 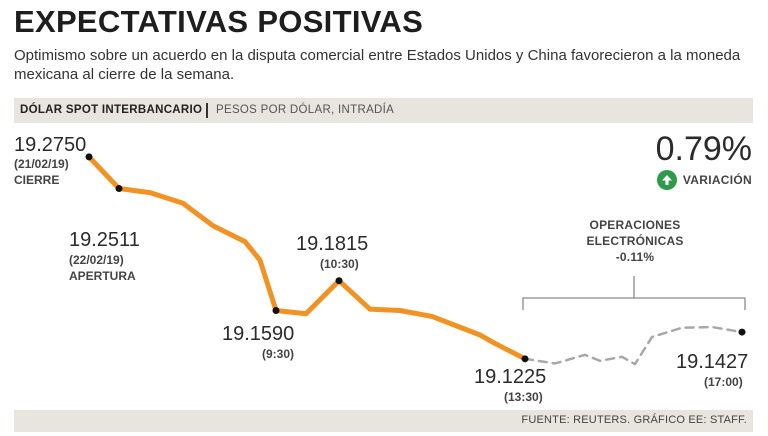 I want to click on series-line-electronic, so click(x=633, y=345).